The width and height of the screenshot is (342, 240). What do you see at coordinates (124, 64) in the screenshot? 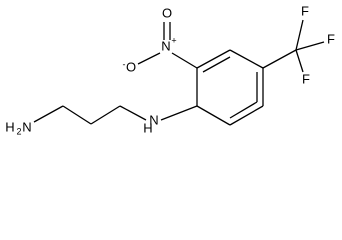
I see `charge: -` at bounding box center [124, 64].